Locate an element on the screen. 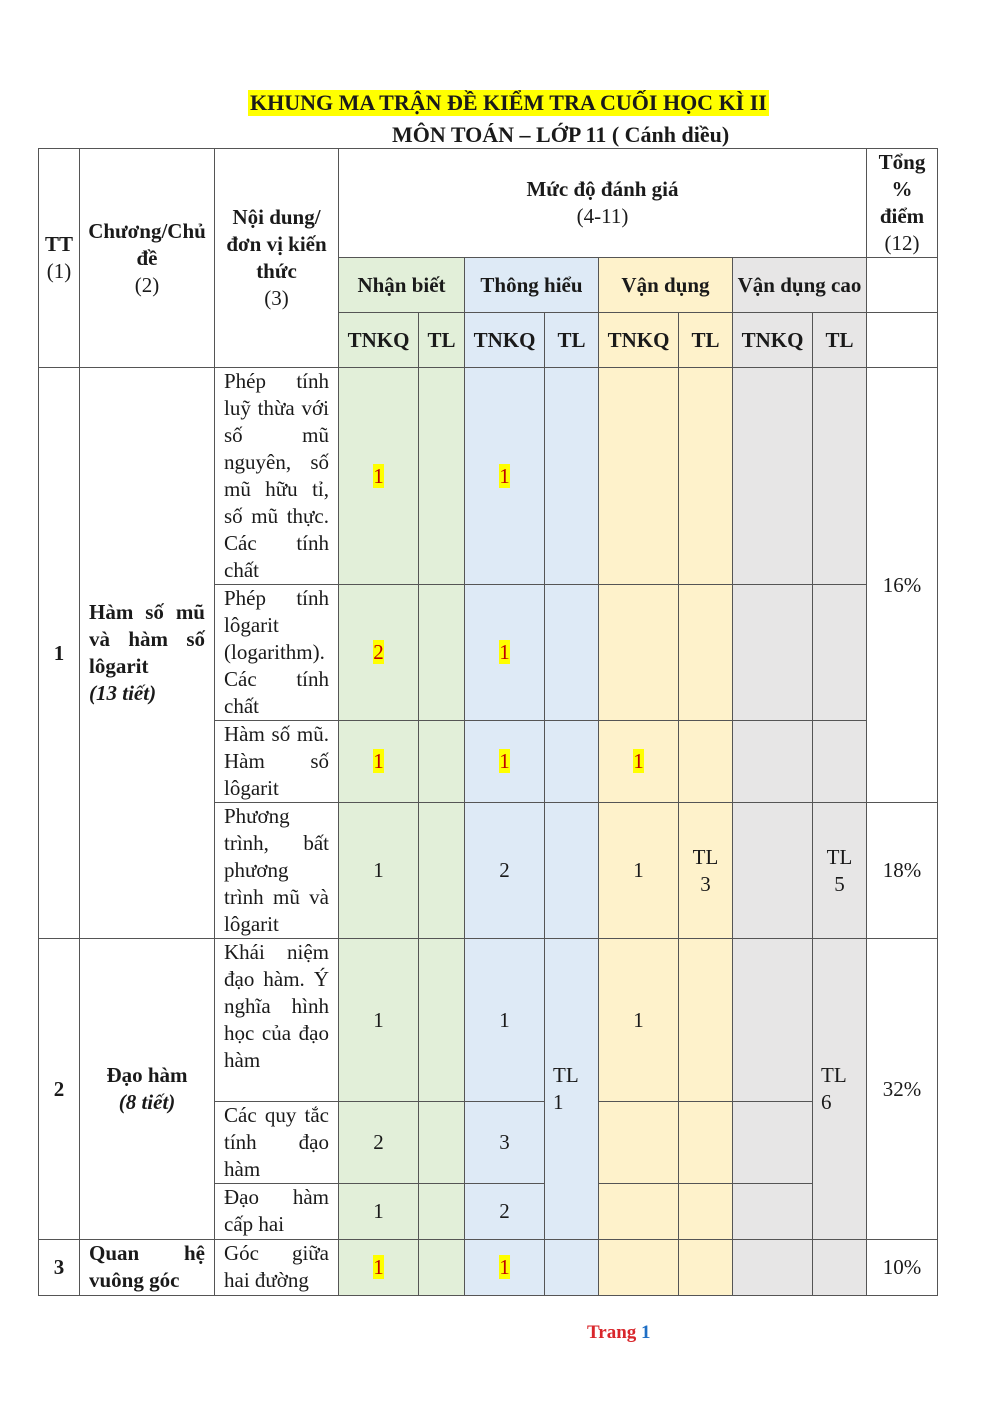 This screenshot has height=1415, width=1000. row-4-vdc-tnkq is located at coordinates (772, 870).